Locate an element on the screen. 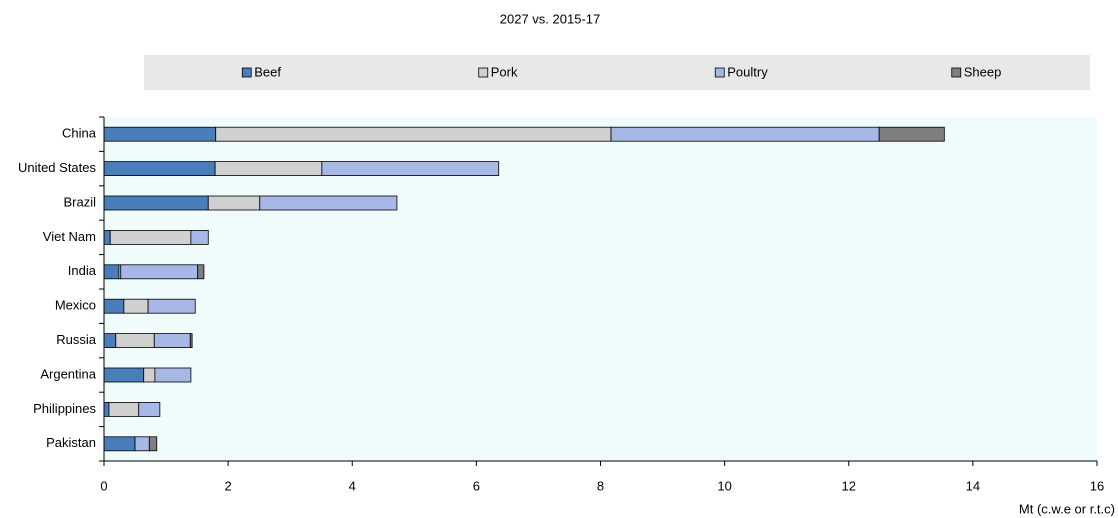 This screenshot has height=518, width=1118. x-tick-label: 0 is located at coordinates (103, 485).